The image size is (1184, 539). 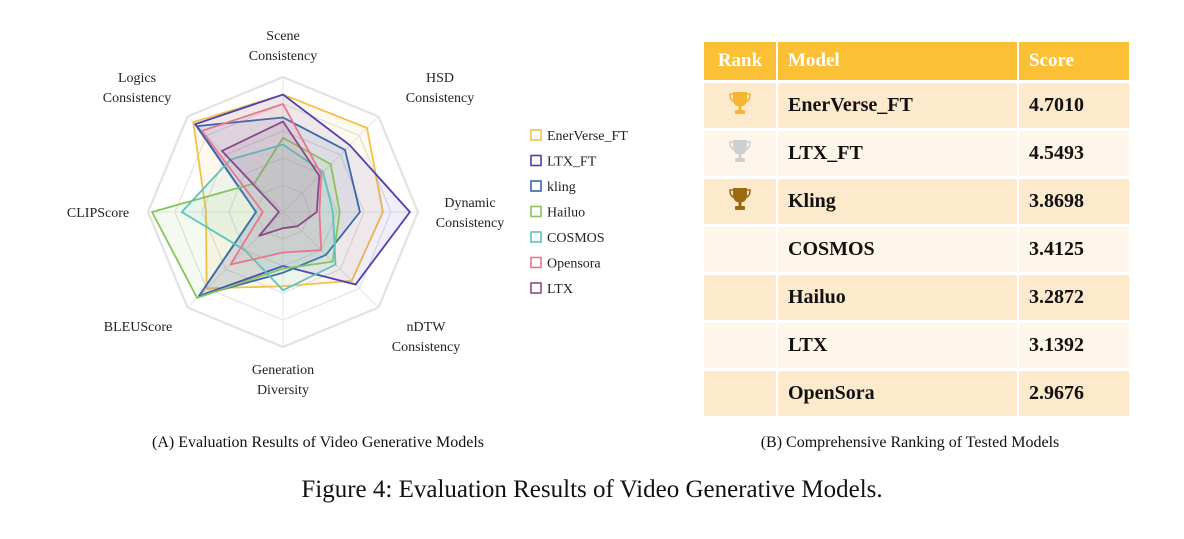 What do you see at coordinates (282, 36) in the screenshot?
I see `radar-axis-label: Scene` at bounding box center [282, 36].